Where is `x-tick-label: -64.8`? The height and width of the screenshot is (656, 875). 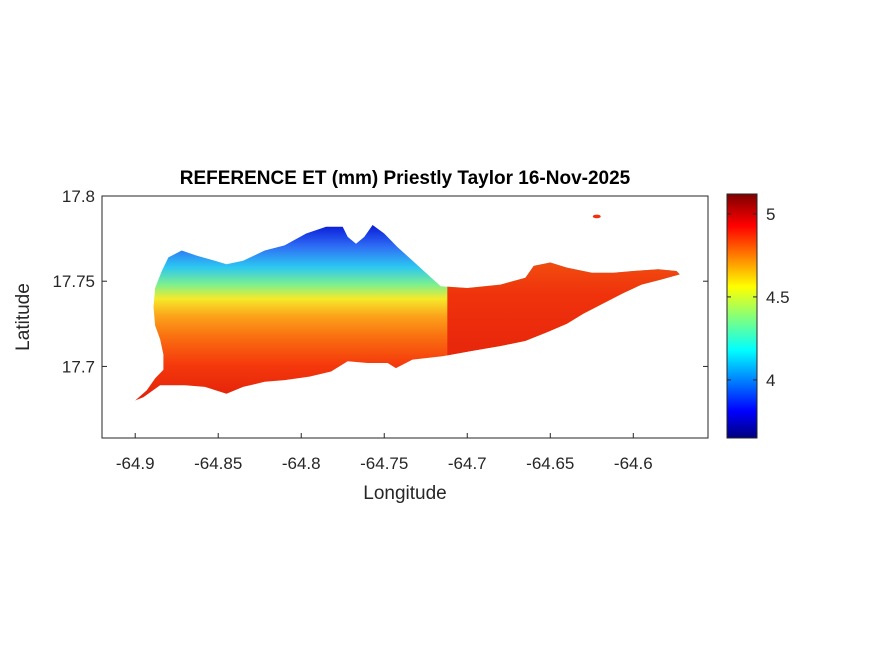
x-tick-label: -64.8 is located at coordinates (301, 463).